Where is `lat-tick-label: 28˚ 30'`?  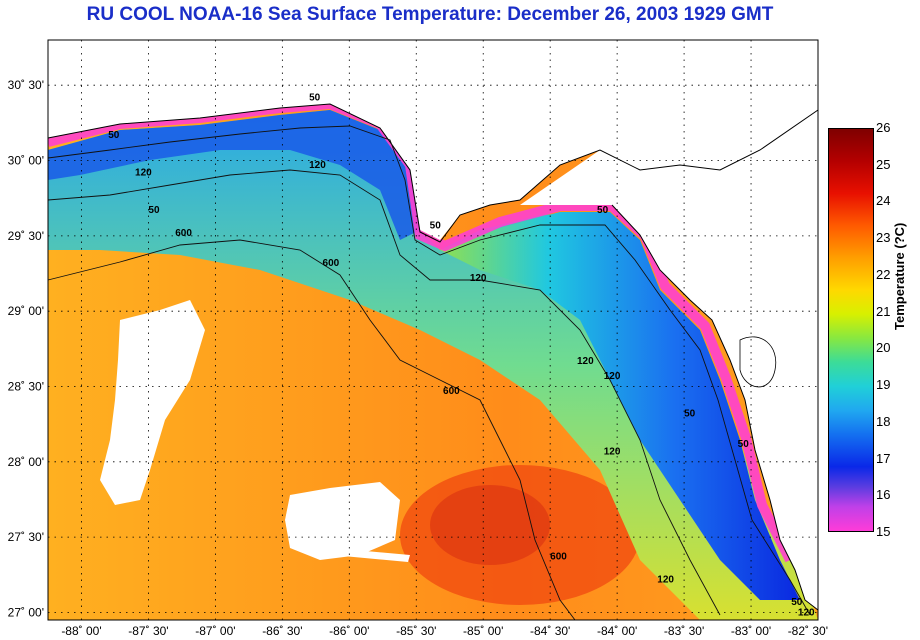
lat-tick-label: 28˚ 30' is located at coordinates (26, 386).